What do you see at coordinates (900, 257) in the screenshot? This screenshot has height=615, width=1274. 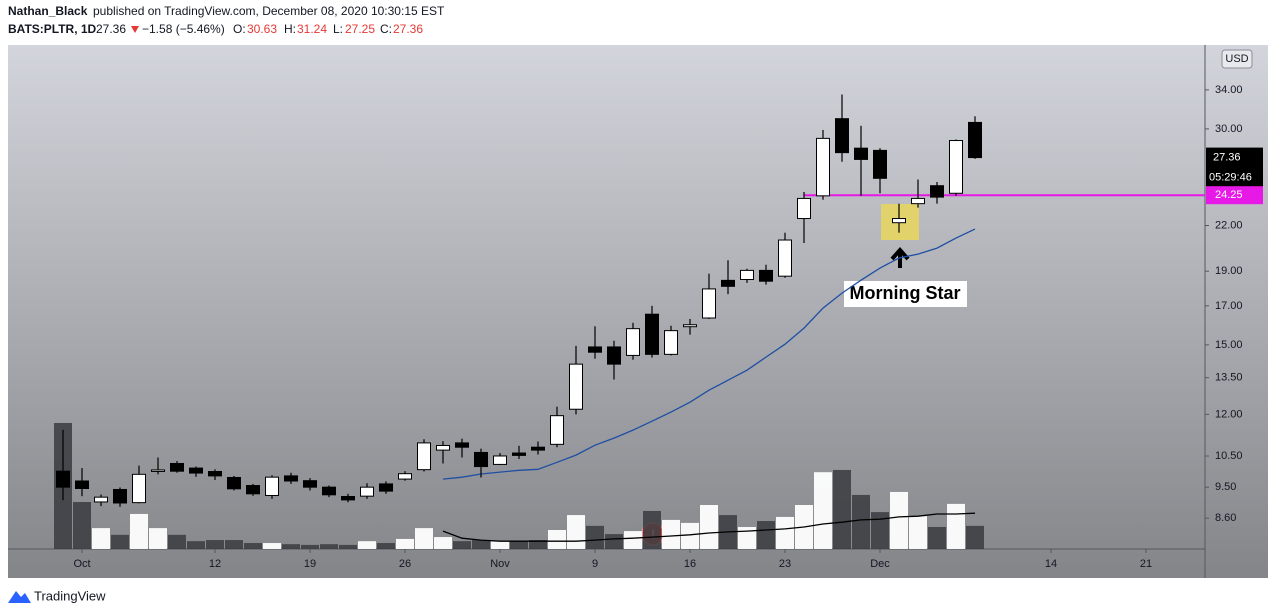 I see `pointer-arrow` at bounding box center [900, 257].